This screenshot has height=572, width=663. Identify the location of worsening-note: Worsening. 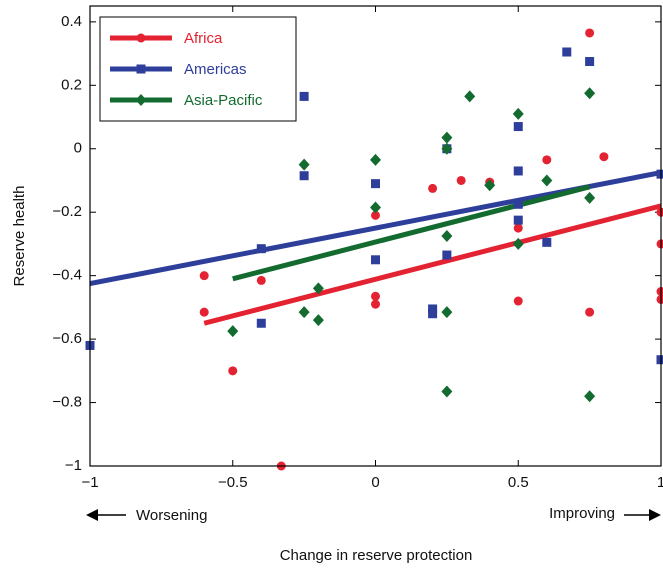
(171, 515).